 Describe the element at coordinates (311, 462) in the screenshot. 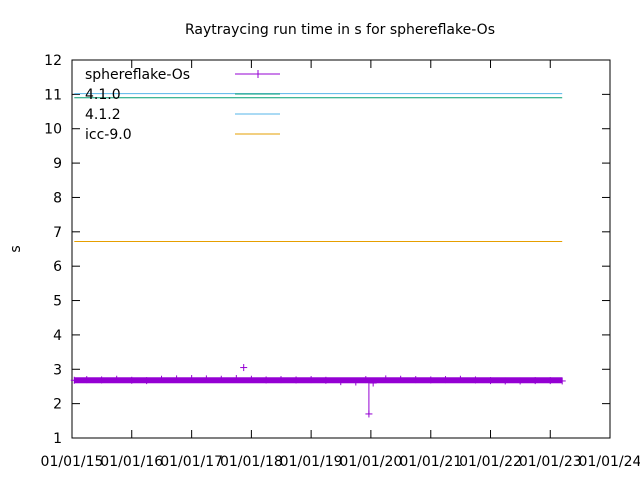

I see `x-tick-label: 01/01/19` at that location.